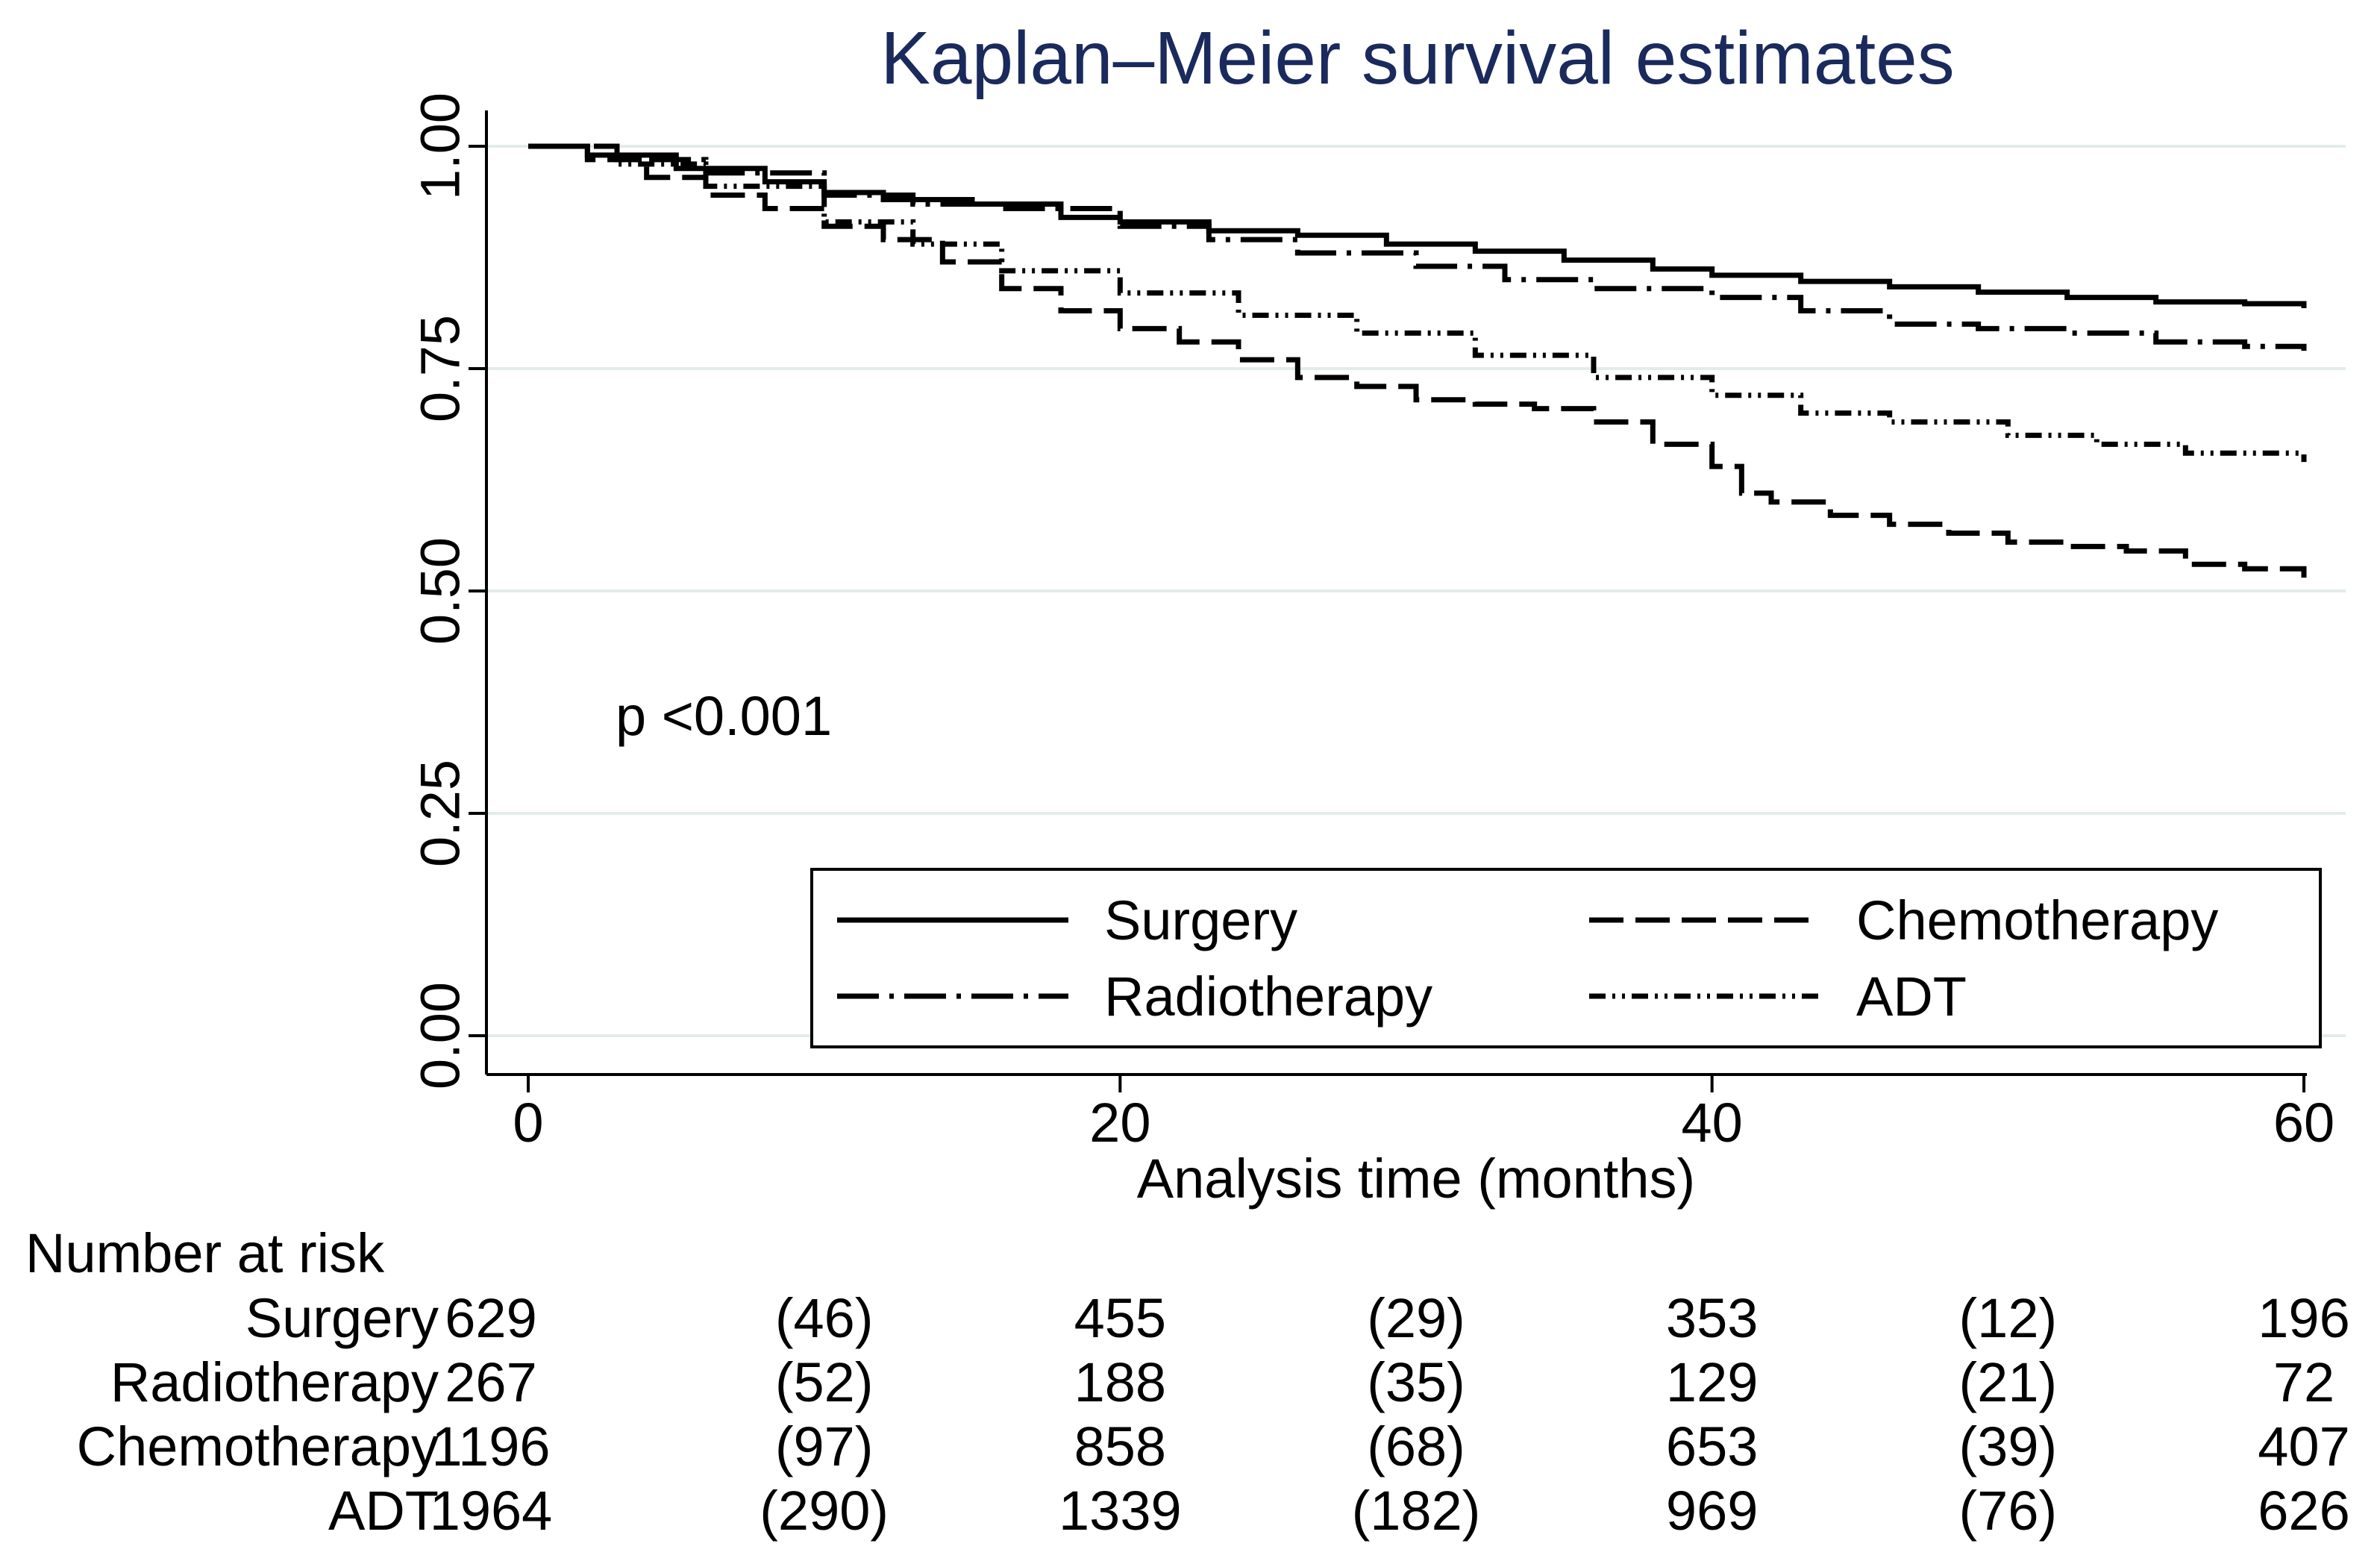 The height and width of the screenshot is (1567, 2380). I want to click on risk-cell: 626, so click(2303, 1511).